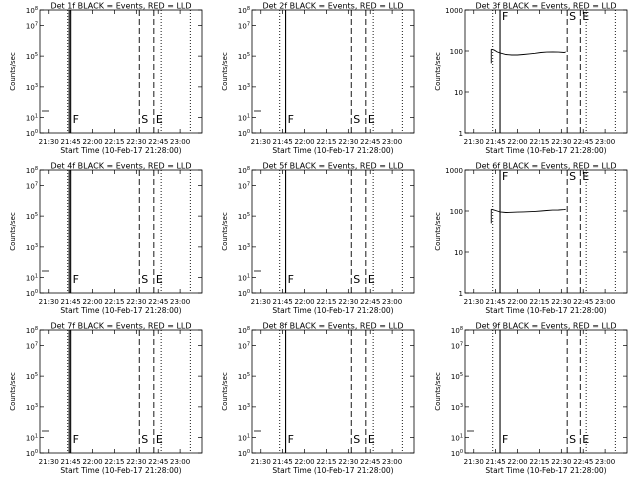  What do you see at coordinates (332, 166) in the screenshot?
I see `panel-title: Det 5f BLACK = Events, RED = LLD` at bounding box center [332, 166].